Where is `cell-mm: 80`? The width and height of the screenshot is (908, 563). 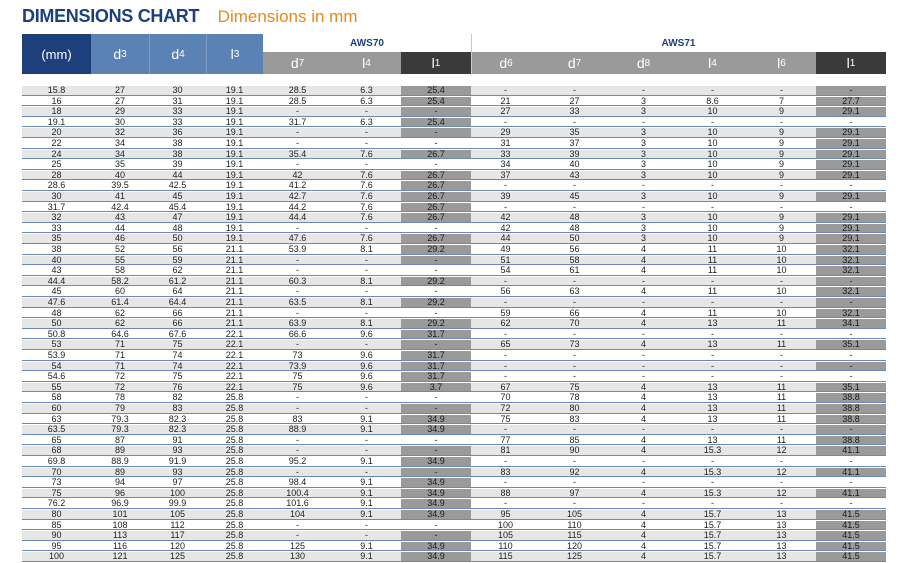
cell-mm: 80 is located at coordinates (56, 514).